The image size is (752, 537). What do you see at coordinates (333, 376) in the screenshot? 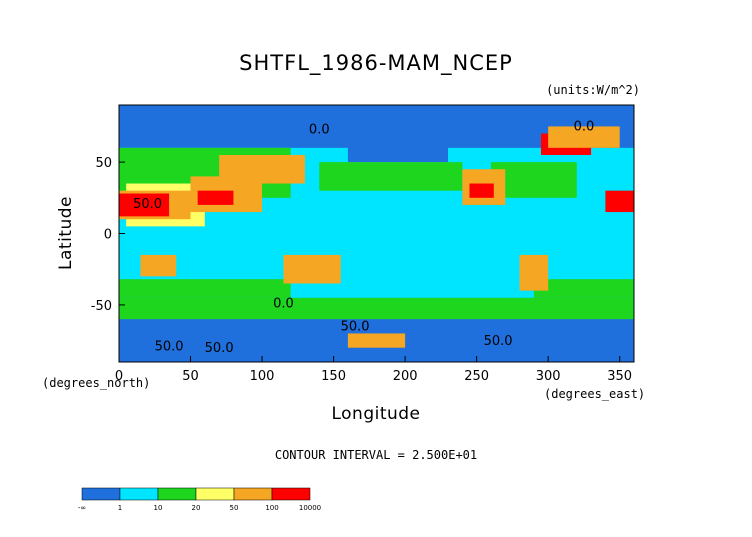
I see `x-tick-label: 150` at bounding box center [333, 376].